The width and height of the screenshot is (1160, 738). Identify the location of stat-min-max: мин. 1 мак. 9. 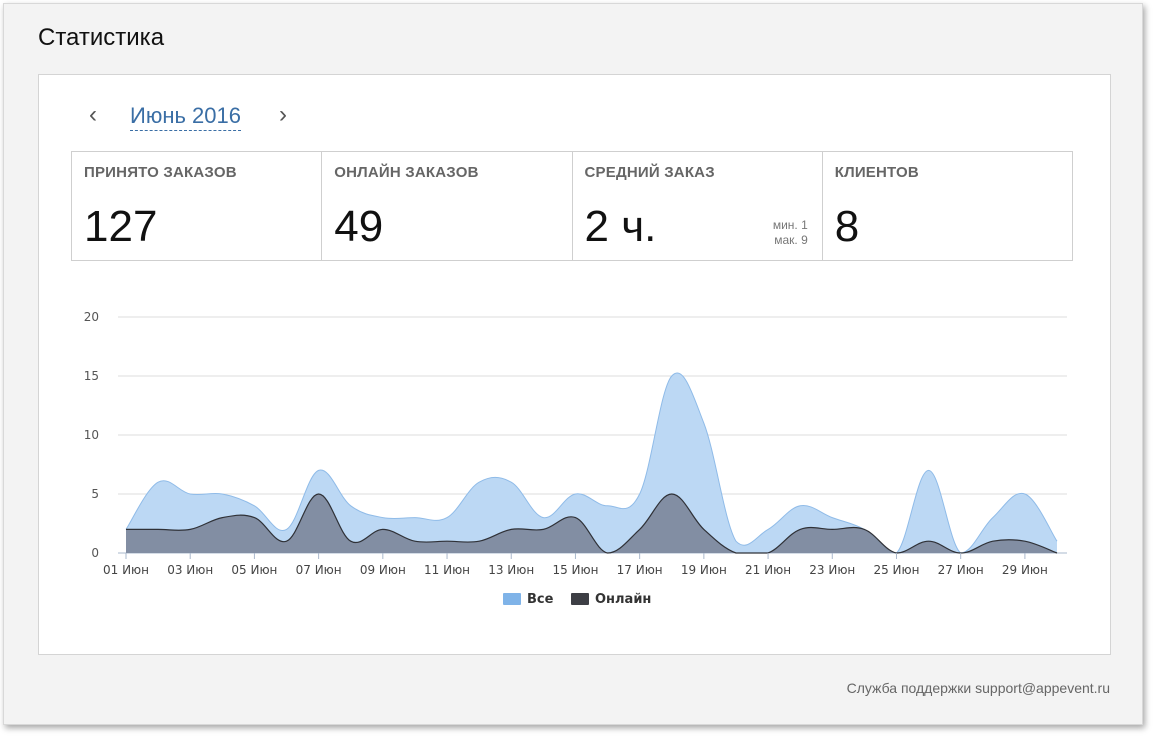
(790, 233).